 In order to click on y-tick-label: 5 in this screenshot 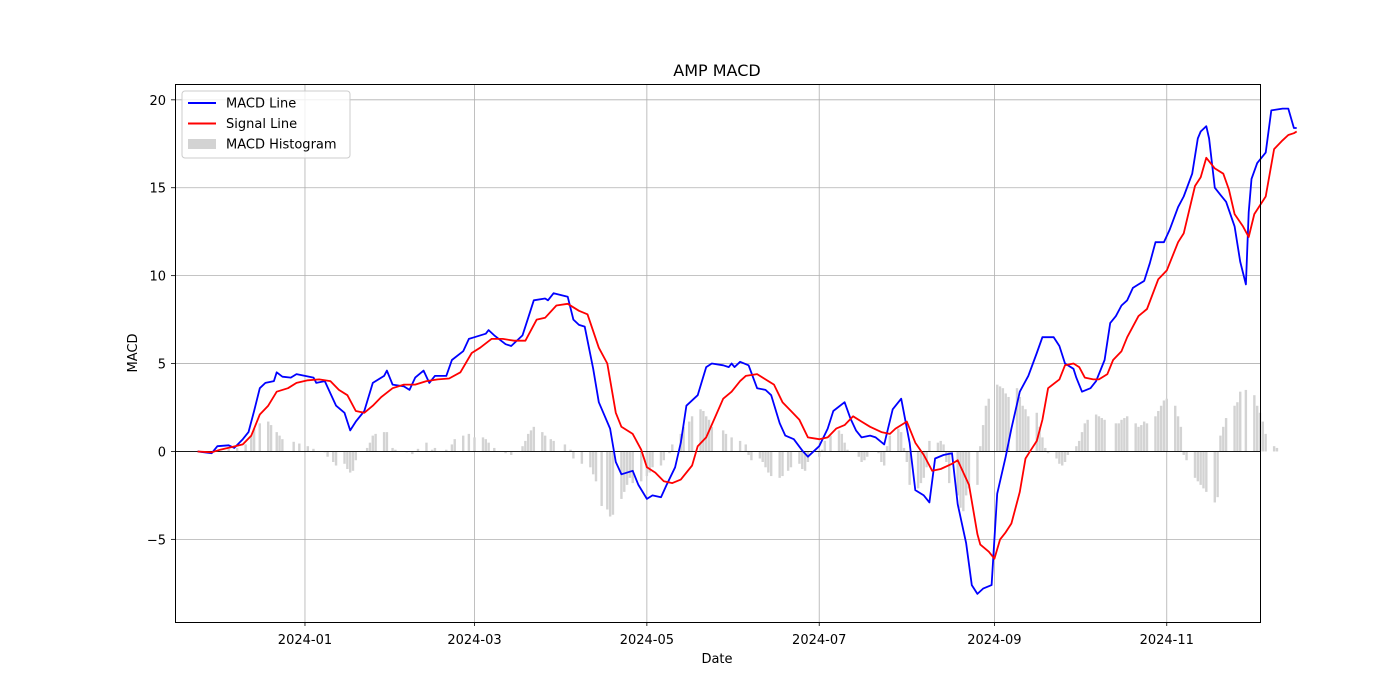, I will do `click(162, 365)`.